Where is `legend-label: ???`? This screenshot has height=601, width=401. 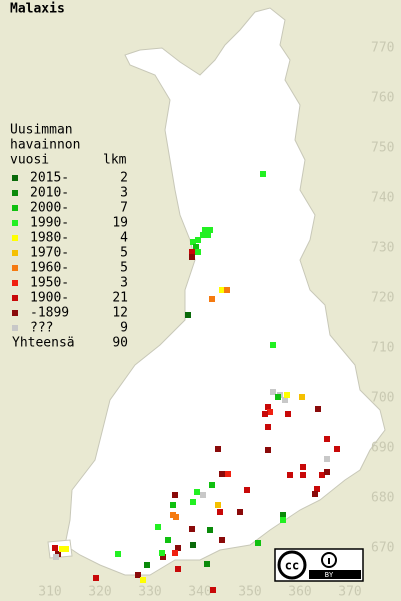 legend-label: ??? is located at coordinates (41, 328).